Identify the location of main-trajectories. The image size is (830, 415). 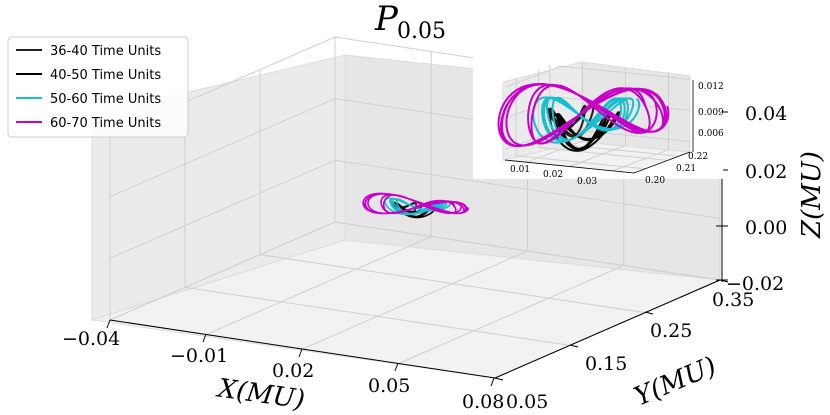
(416, 205).